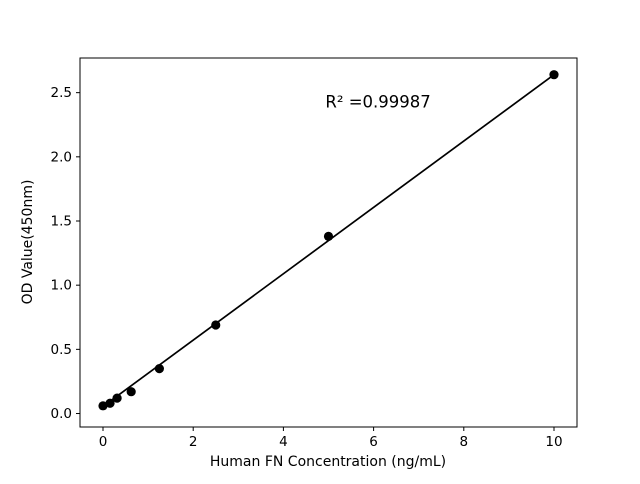 The width and height of the screenshot is (640, 484). Describe the element at coordinates (328, 462) in the screenshot. I see `x-axis-label: Human FN Concentration (ng/mL)` at that location.